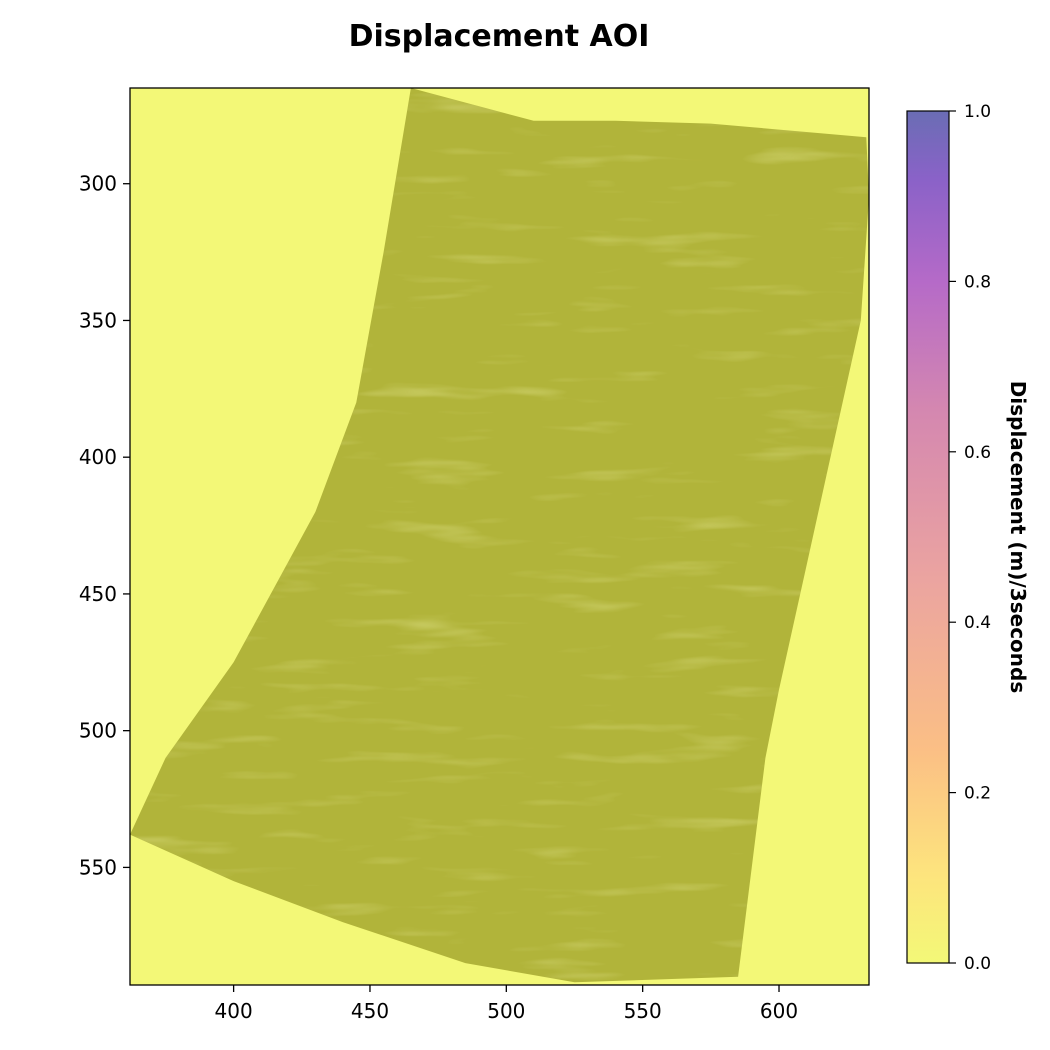  Describe the element at coordinates (98, 184) in the screenshot. I see `y-tick-label: 300` at that location.